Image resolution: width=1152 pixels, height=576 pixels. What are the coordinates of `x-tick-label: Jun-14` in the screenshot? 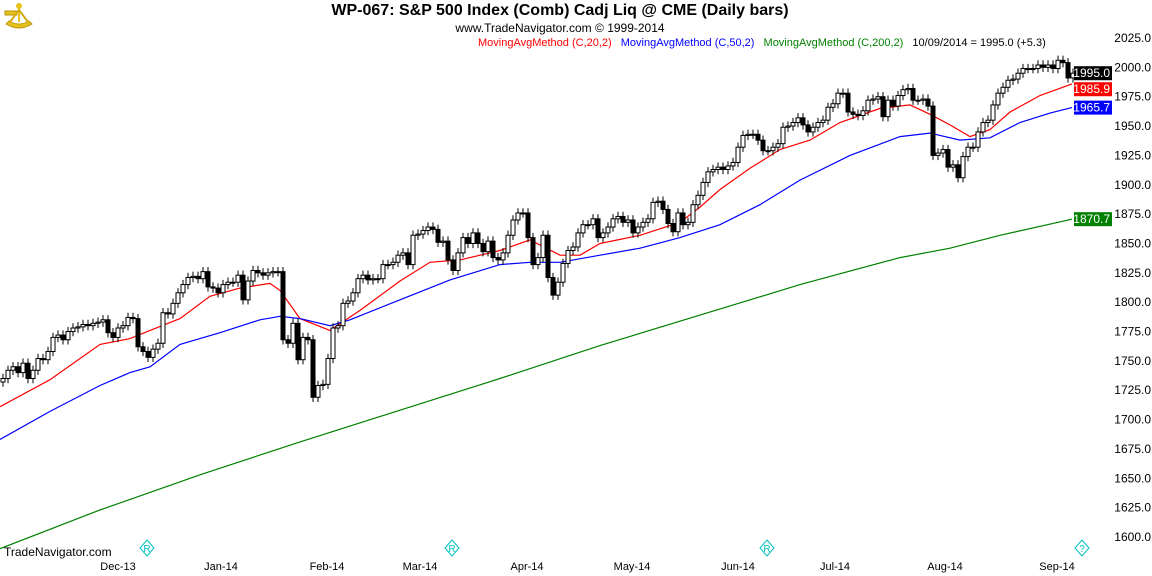 It's located at (738, 567).